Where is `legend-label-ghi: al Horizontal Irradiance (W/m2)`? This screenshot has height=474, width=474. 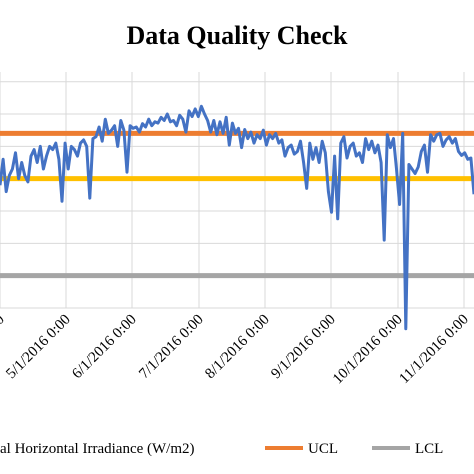 legend-label-ghi: al Horizontal Irradiance (W/m2) is located at coordinates (97, 449).